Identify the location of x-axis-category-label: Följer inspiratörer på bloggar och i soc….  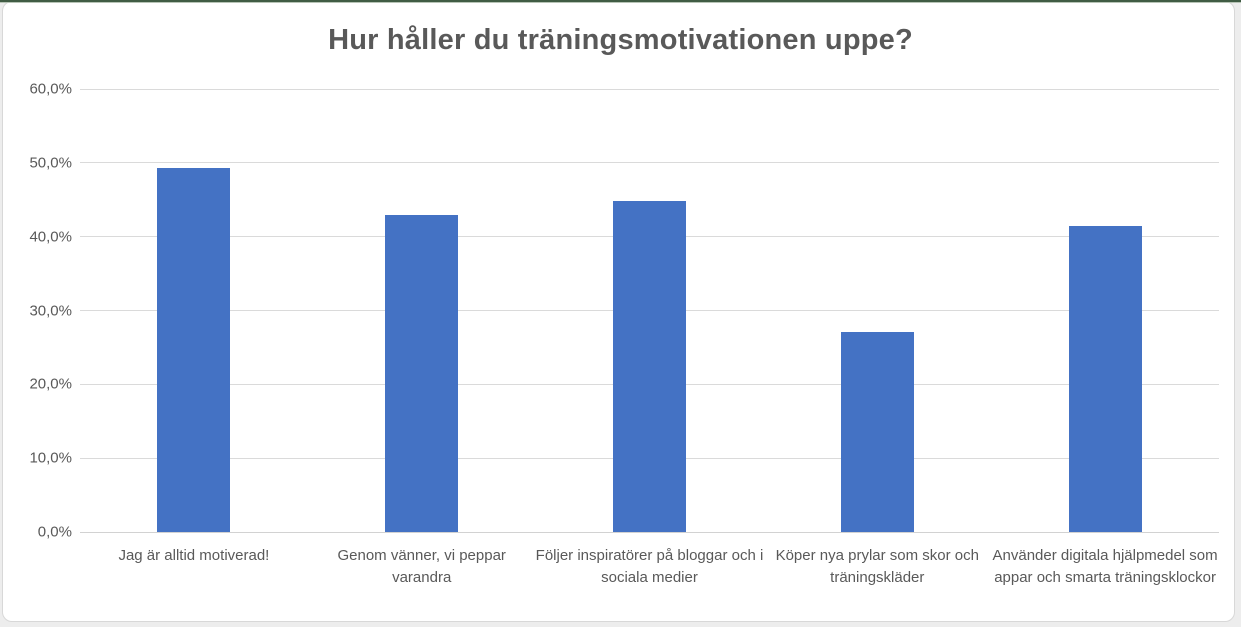
(649, 566).